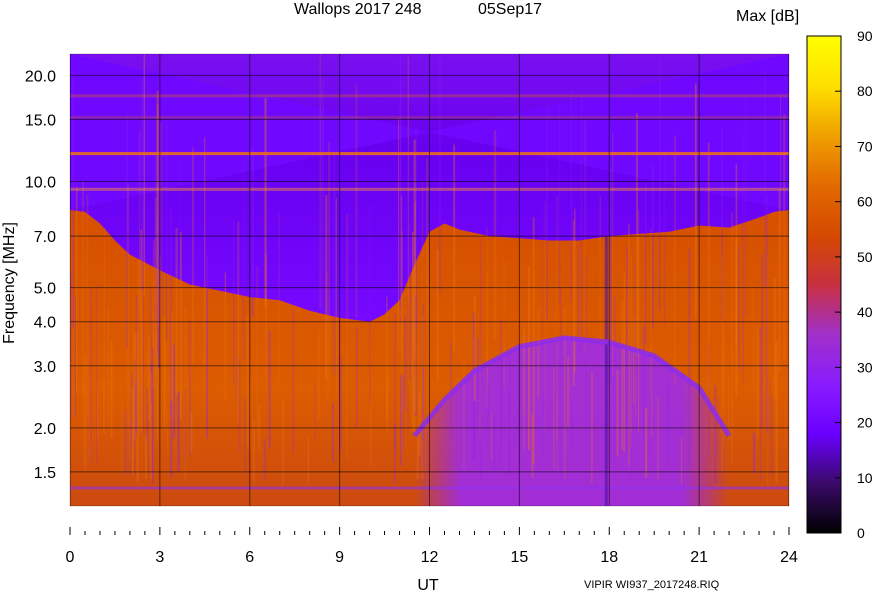  What do you see at coordinates (824, 284) in the screenshot?
I see `colorbar` at bounding box center [824, 284].